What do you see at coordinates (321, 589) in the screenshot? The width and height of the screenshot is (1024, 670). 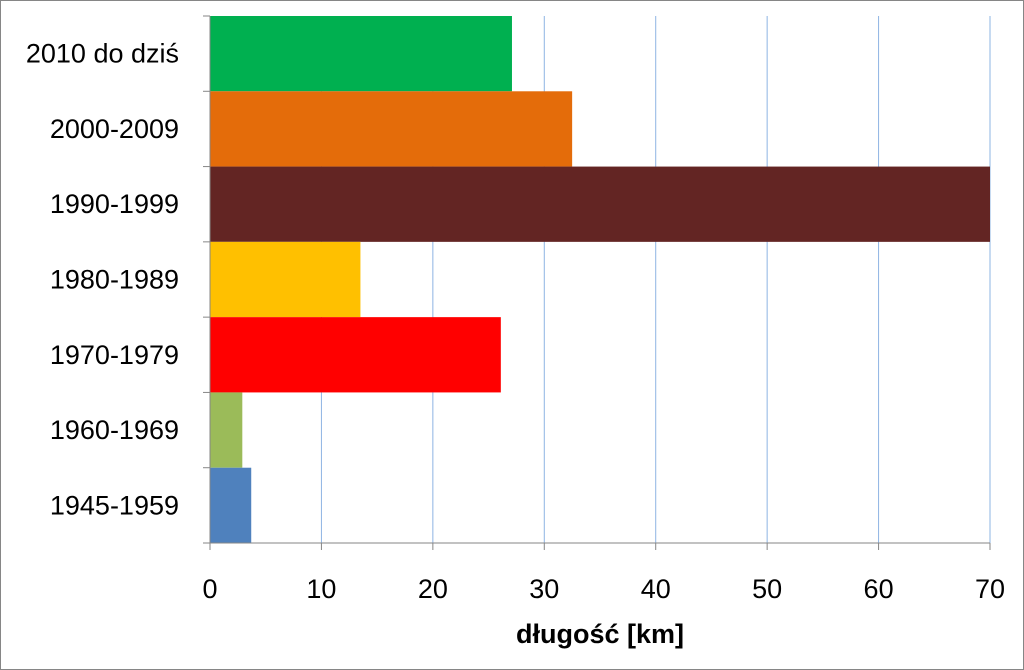 I see `x-tick-label: 10` at bounding box center [321, 589].